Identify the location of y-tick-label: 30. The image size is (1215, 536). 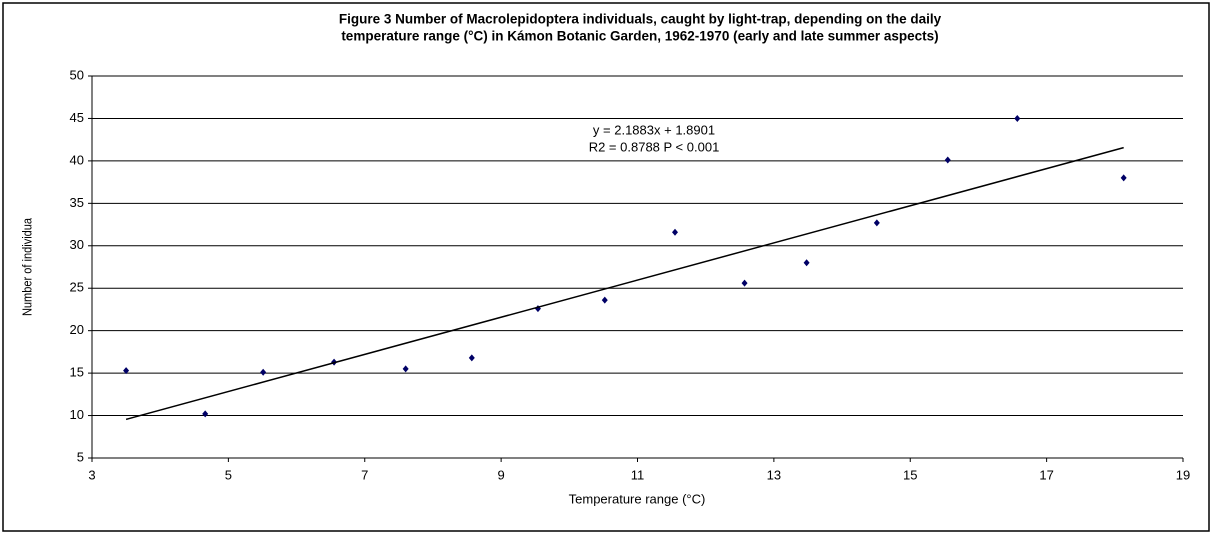
(77, 244).